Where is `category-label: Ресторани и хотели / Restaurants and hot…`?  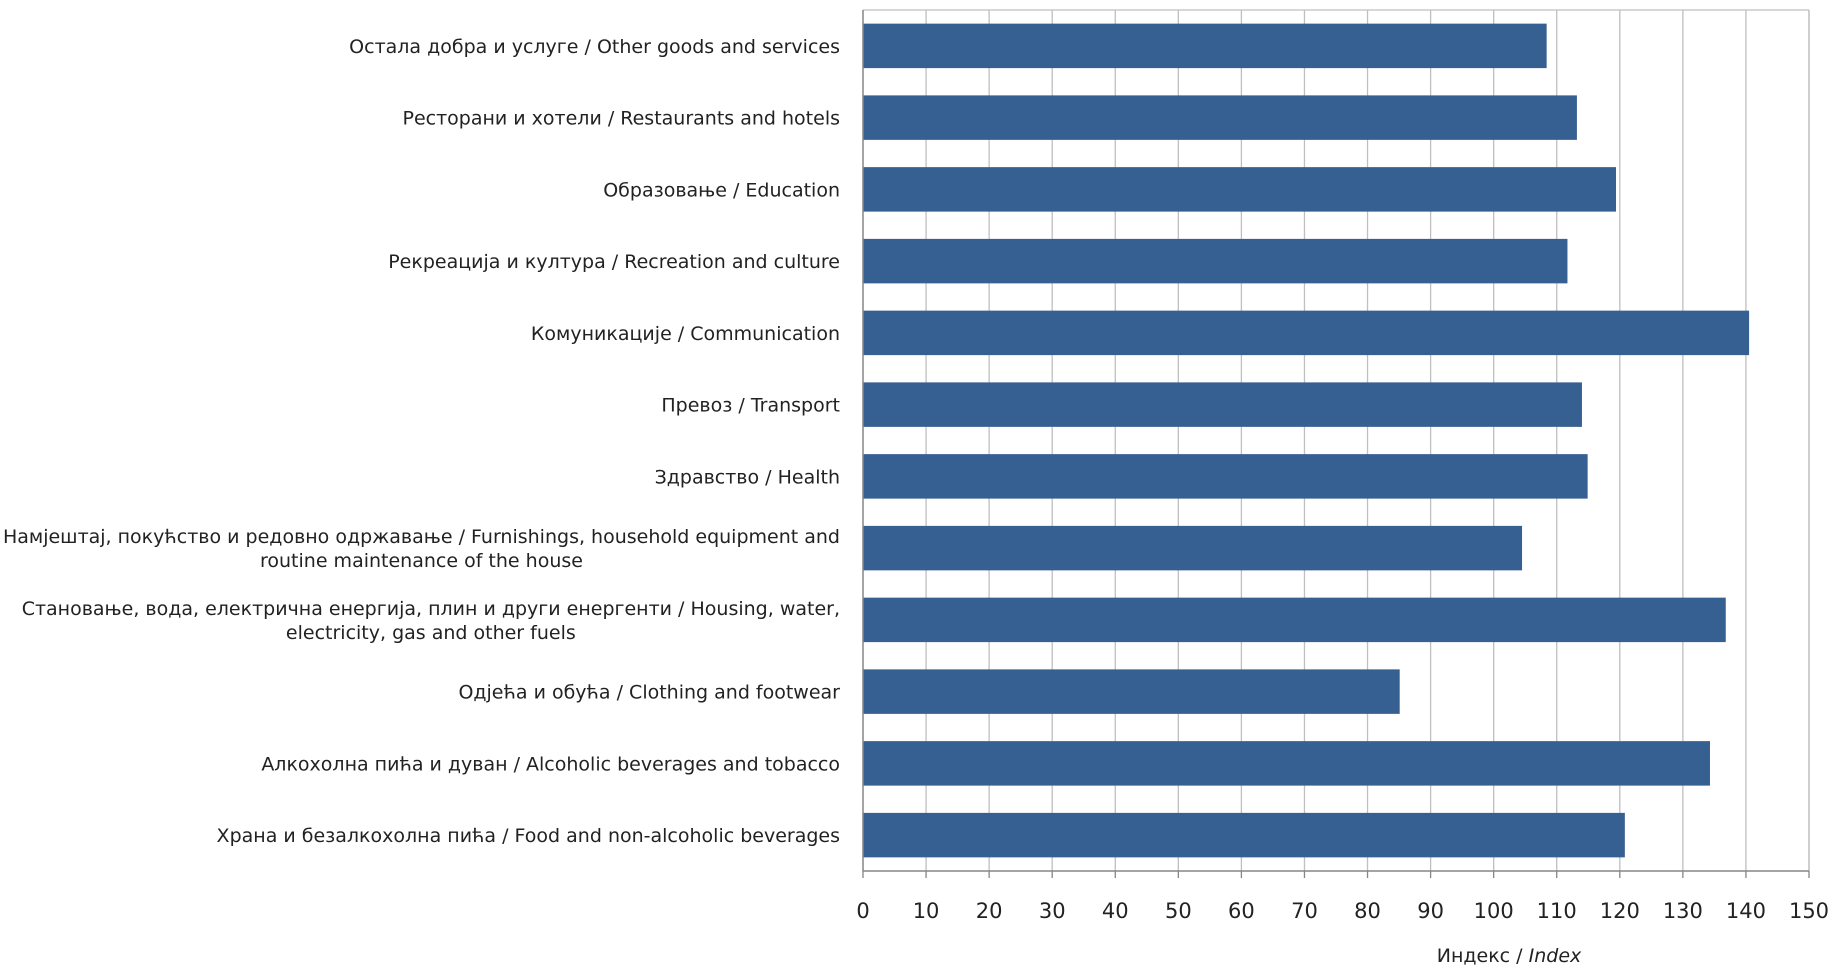 category-label: Ресторани и хотели / Restaurants and hot… is located at coordinates (621, 119).